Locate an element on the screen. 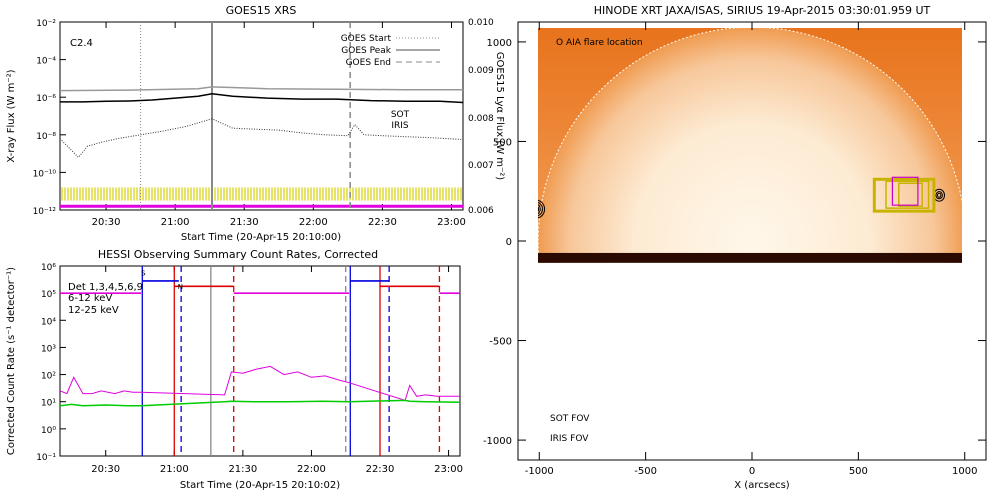 Image resolution: width=1000 pixels, height=500 pixels. goes-x-tick-label: 22:00 is located at coordinates (313, 222).